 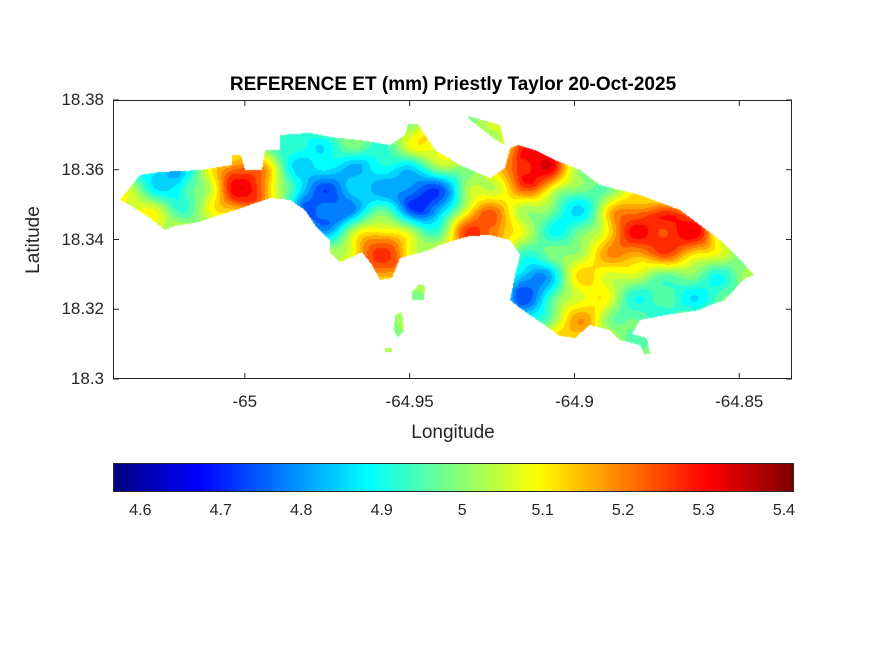 I want to click on colorbar-tick-label: 4.6, so click(x=140, y=510).